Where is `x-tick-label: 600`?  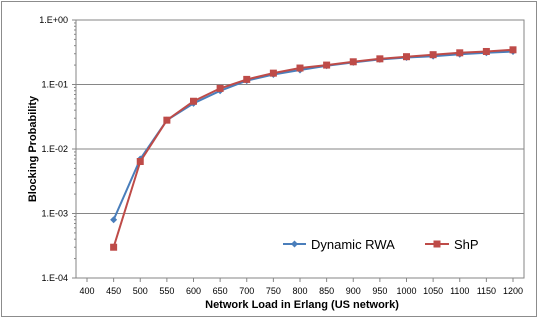 x-tick-label: 600 is located at coordinates (193, 291).